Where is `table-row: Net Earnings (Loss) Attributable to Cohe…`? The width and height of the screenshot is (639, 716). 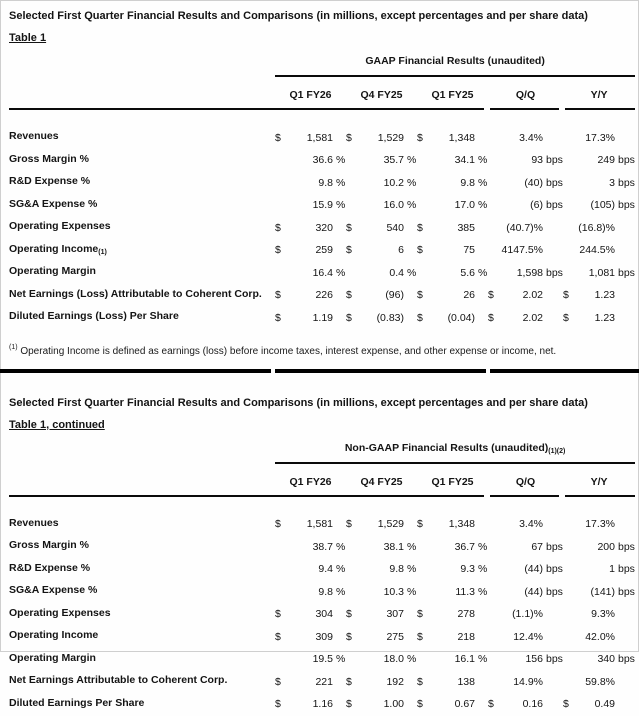 table-row: Net Earnings (Loss) Attributable to Cohe… is located at coordinates (322, 296).